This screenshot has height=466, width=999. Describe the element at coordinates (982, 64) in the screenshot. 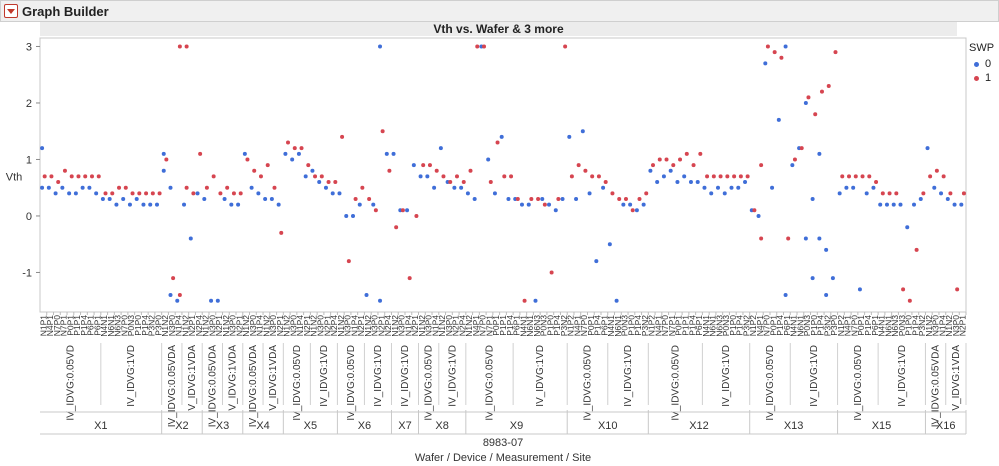

I see `legend-item-0: 0` at that location.